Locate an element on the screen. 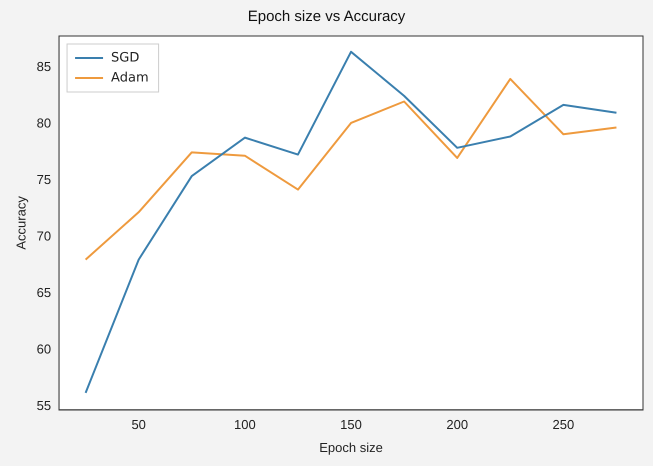 The height and width of the screenshot is (466, 653). y-tick-label: 85 is located at coordinates (44, 66).